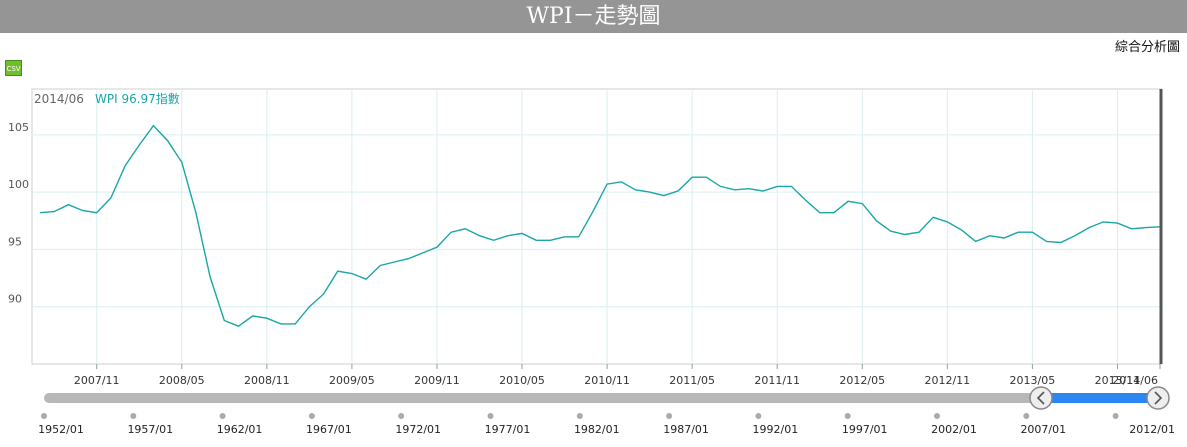 The width and height of the screenshot is (1187, 447). What do you see at coordinates (18, 127) in the screenshot?
I see `y-tick-label: 105` at bounding box center [18, 127].